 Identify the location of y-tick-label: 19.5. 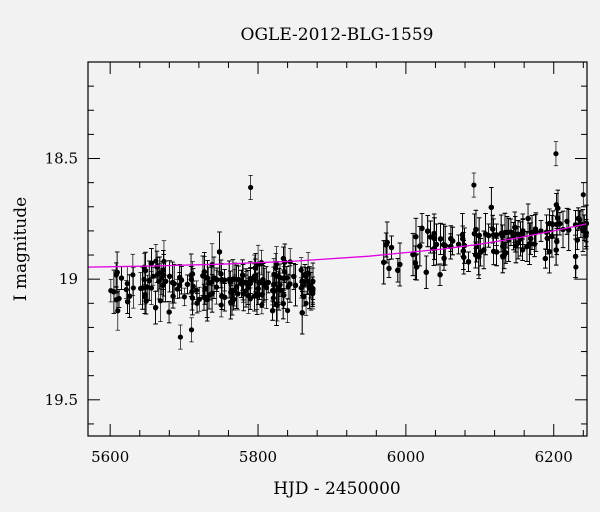
(61, 400).